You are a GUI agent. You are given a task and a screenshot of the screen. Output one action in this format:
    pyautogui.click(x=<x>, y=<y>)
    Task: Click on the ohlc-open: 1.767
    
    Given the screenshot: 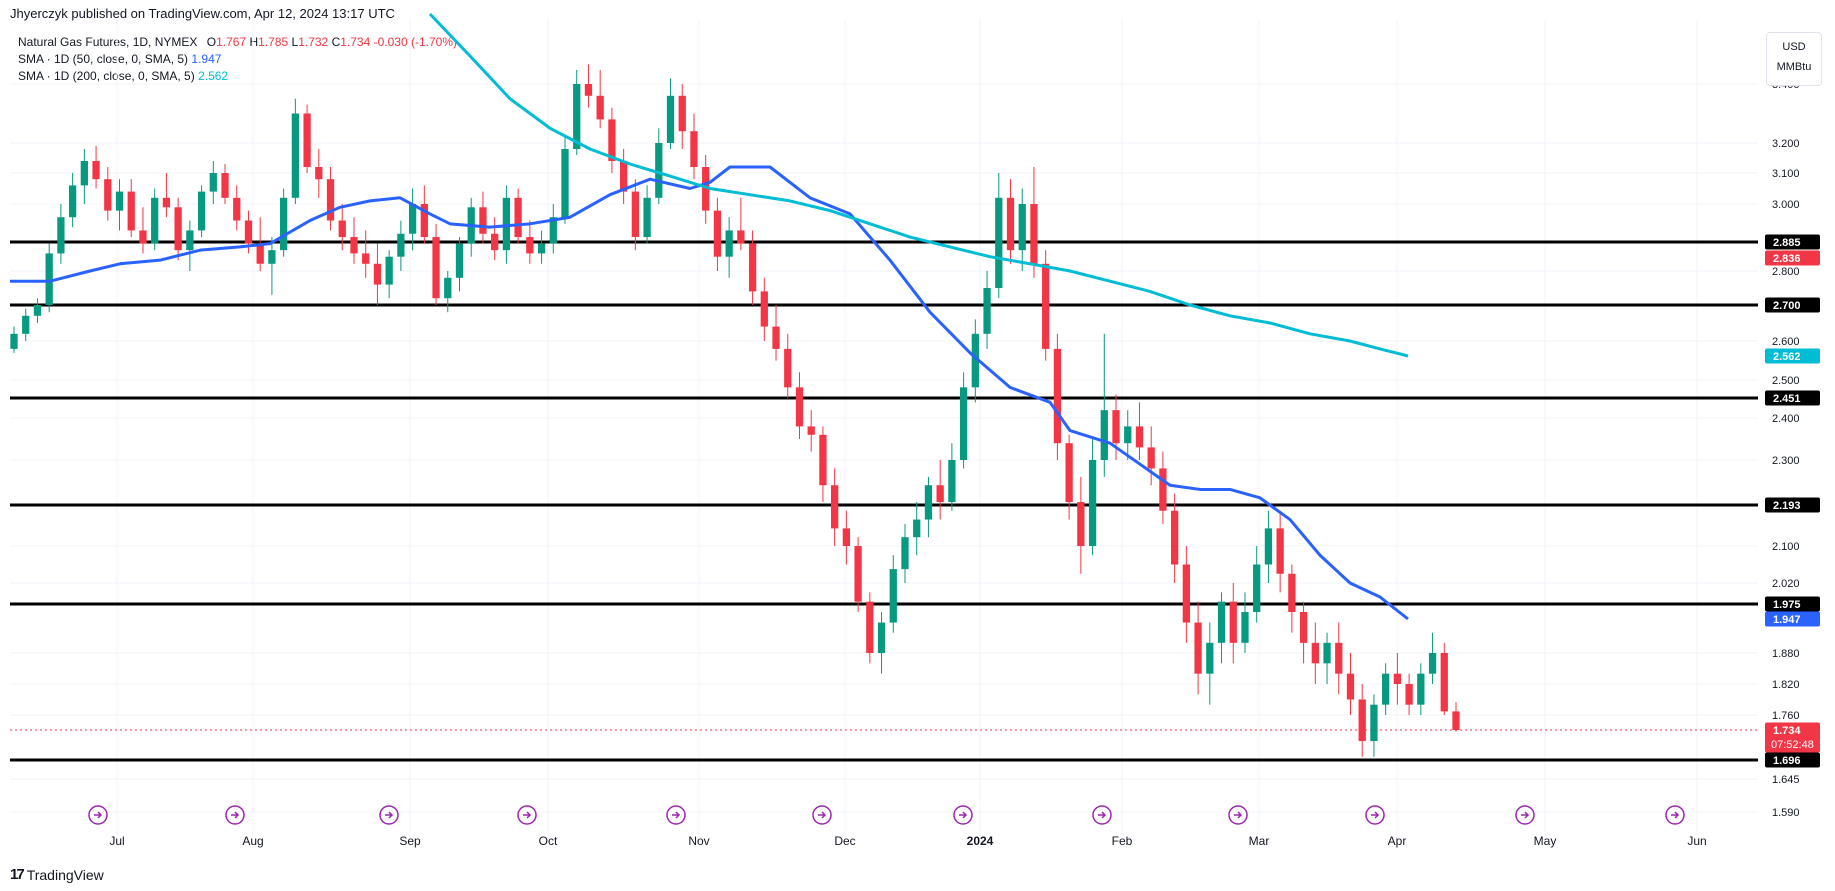 What is the action you would take?
    pyautogui.click(x=231, y=42)
    